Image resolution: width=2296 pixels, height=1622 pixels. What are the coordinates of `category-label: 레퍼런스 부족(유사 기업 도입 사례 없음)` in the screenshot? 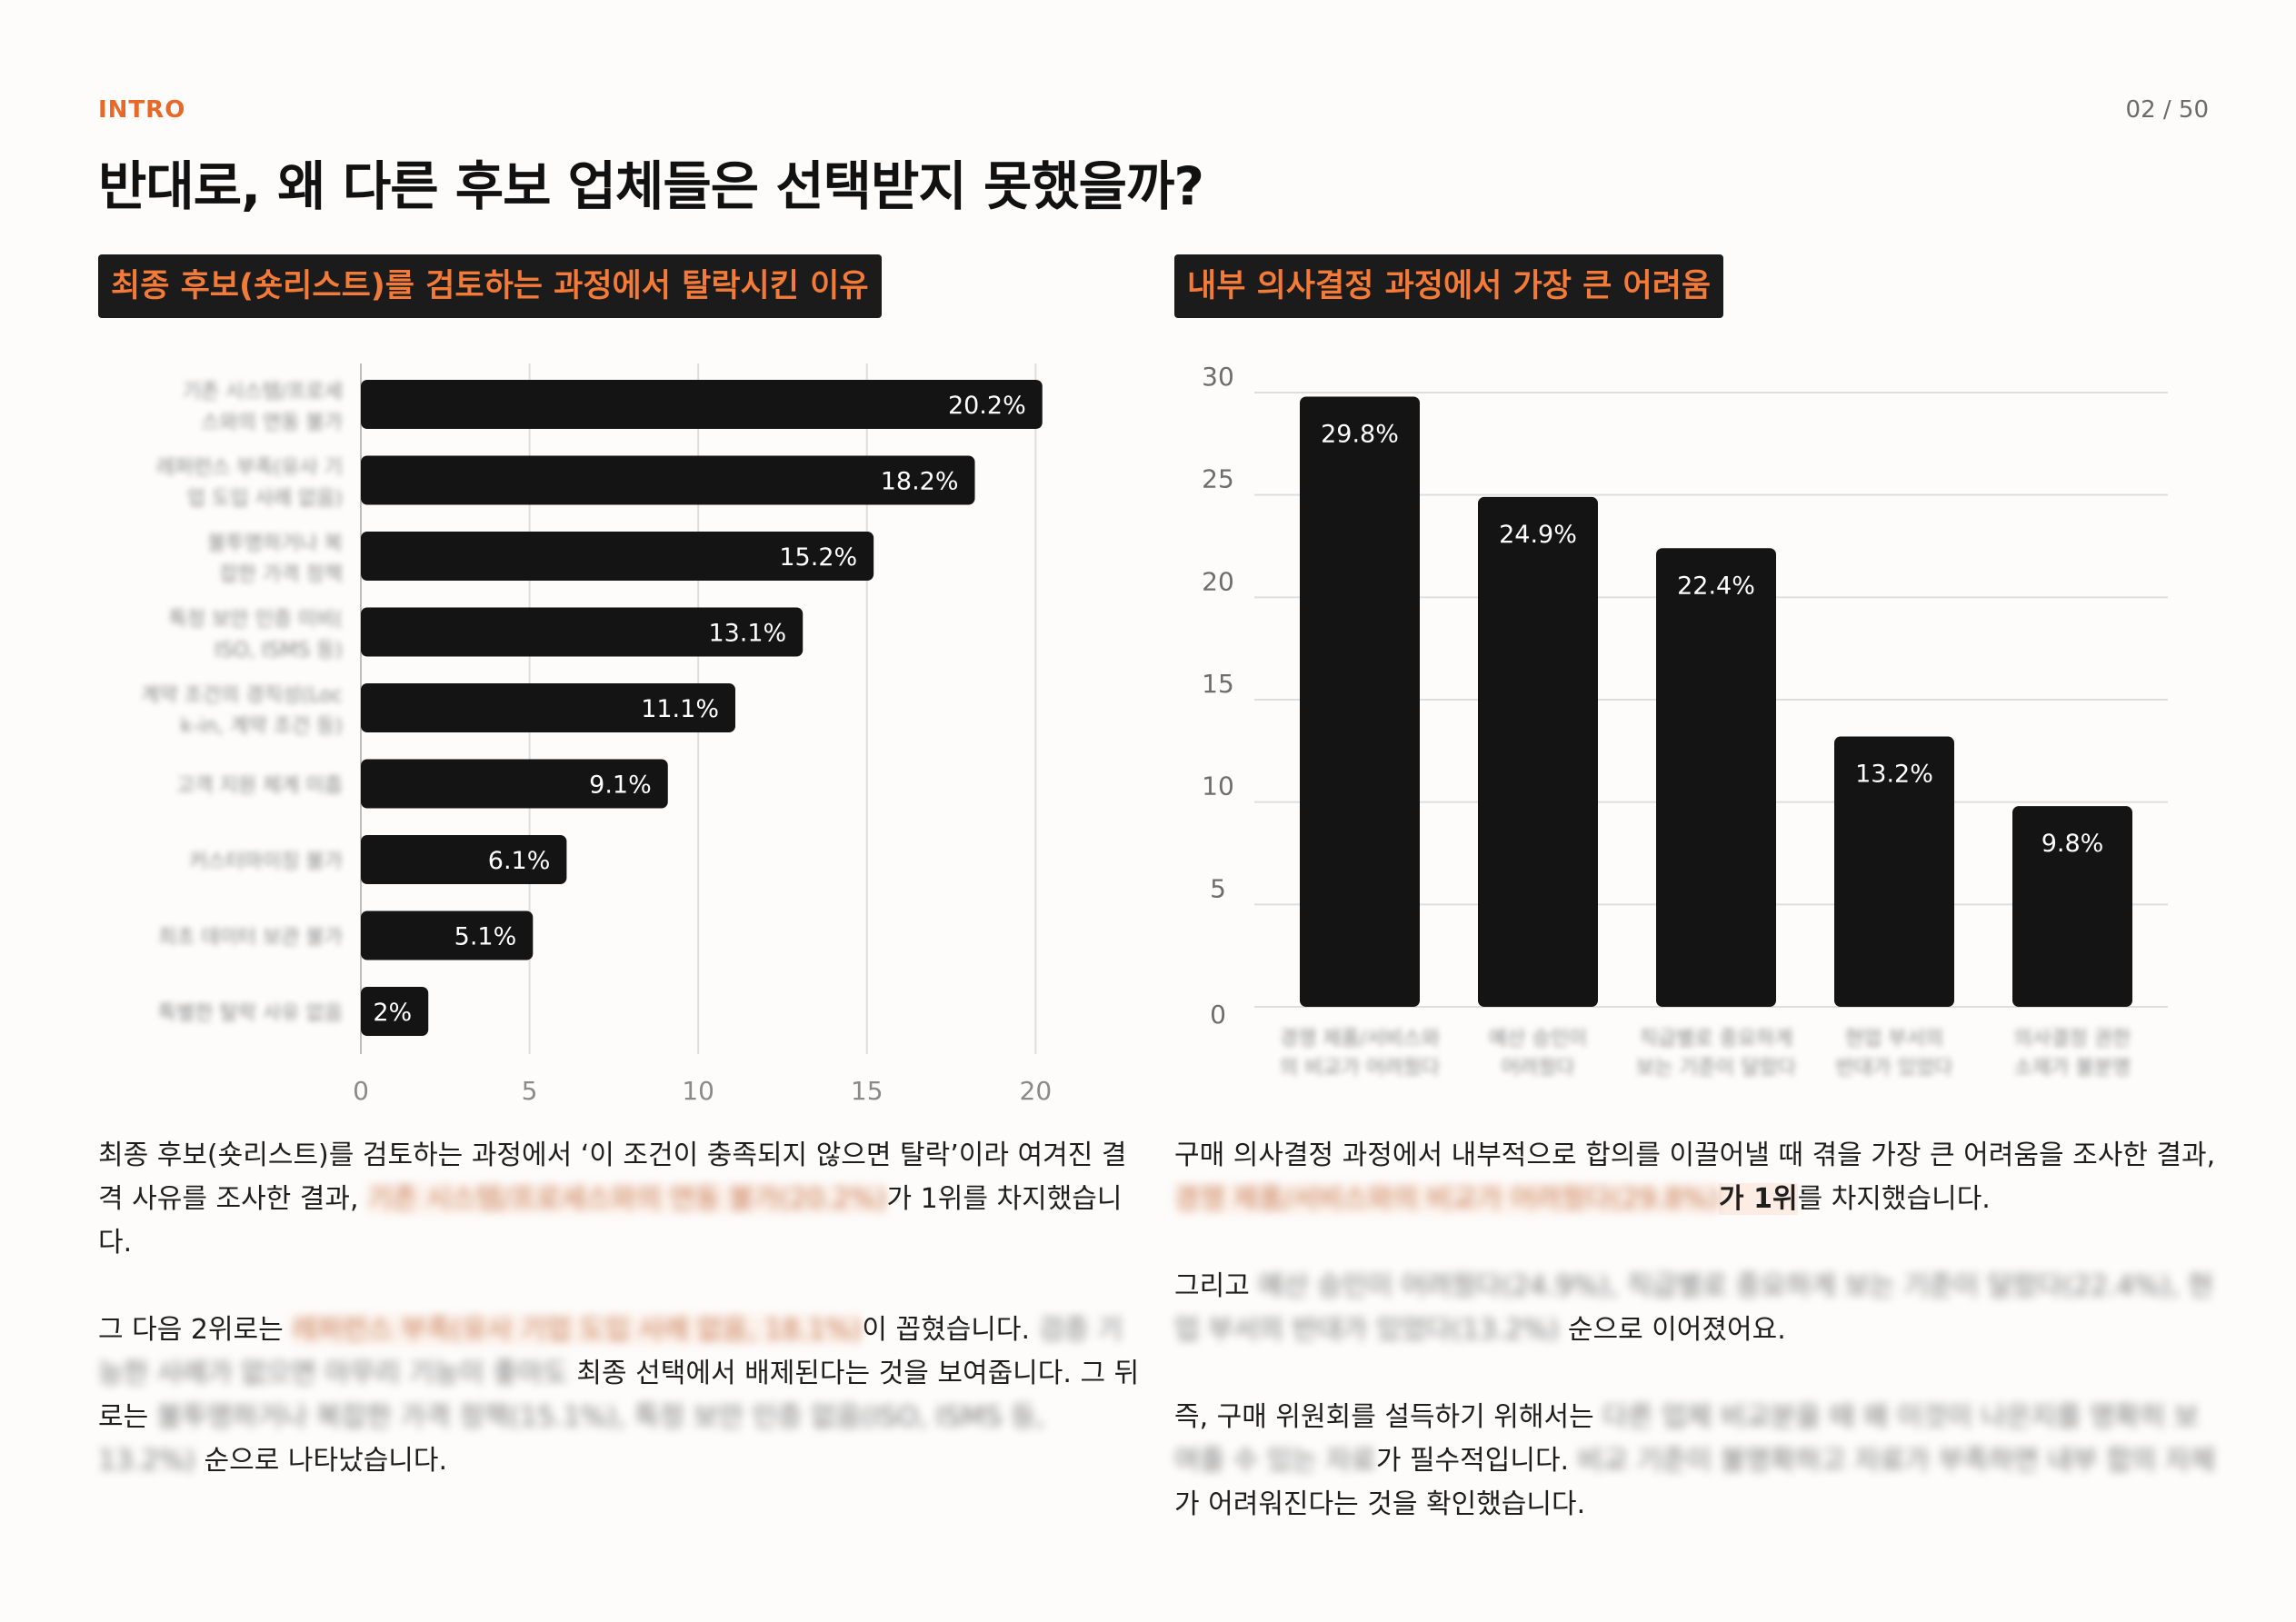 It's located at (249, 484).